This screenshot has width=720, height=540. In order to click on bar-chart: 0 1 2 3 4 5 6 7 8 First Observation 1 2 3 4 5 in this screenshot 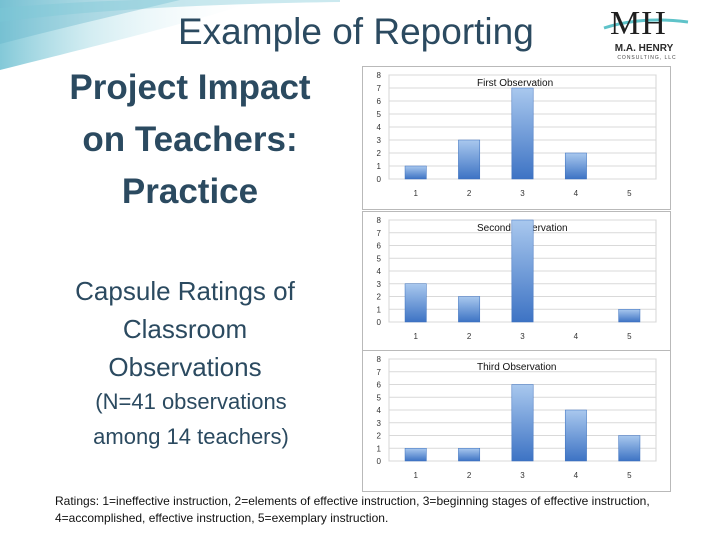, I will do `click(517, 134)`.